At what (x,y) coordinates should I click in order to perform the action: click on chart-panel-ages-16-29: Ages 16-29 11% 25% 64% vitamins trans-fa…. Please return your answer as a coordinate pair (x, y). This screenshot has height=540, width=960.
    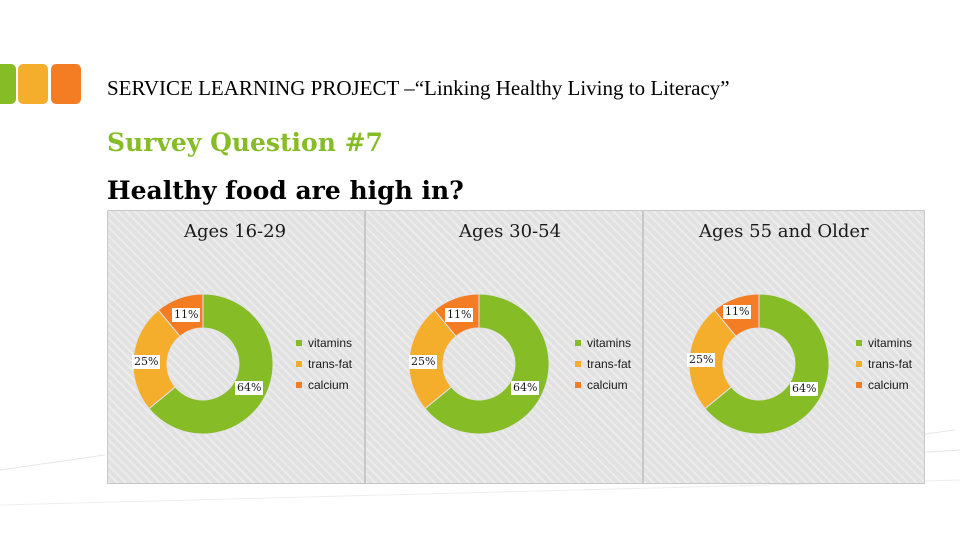
    Looking at the image, I should click on (236, 347).